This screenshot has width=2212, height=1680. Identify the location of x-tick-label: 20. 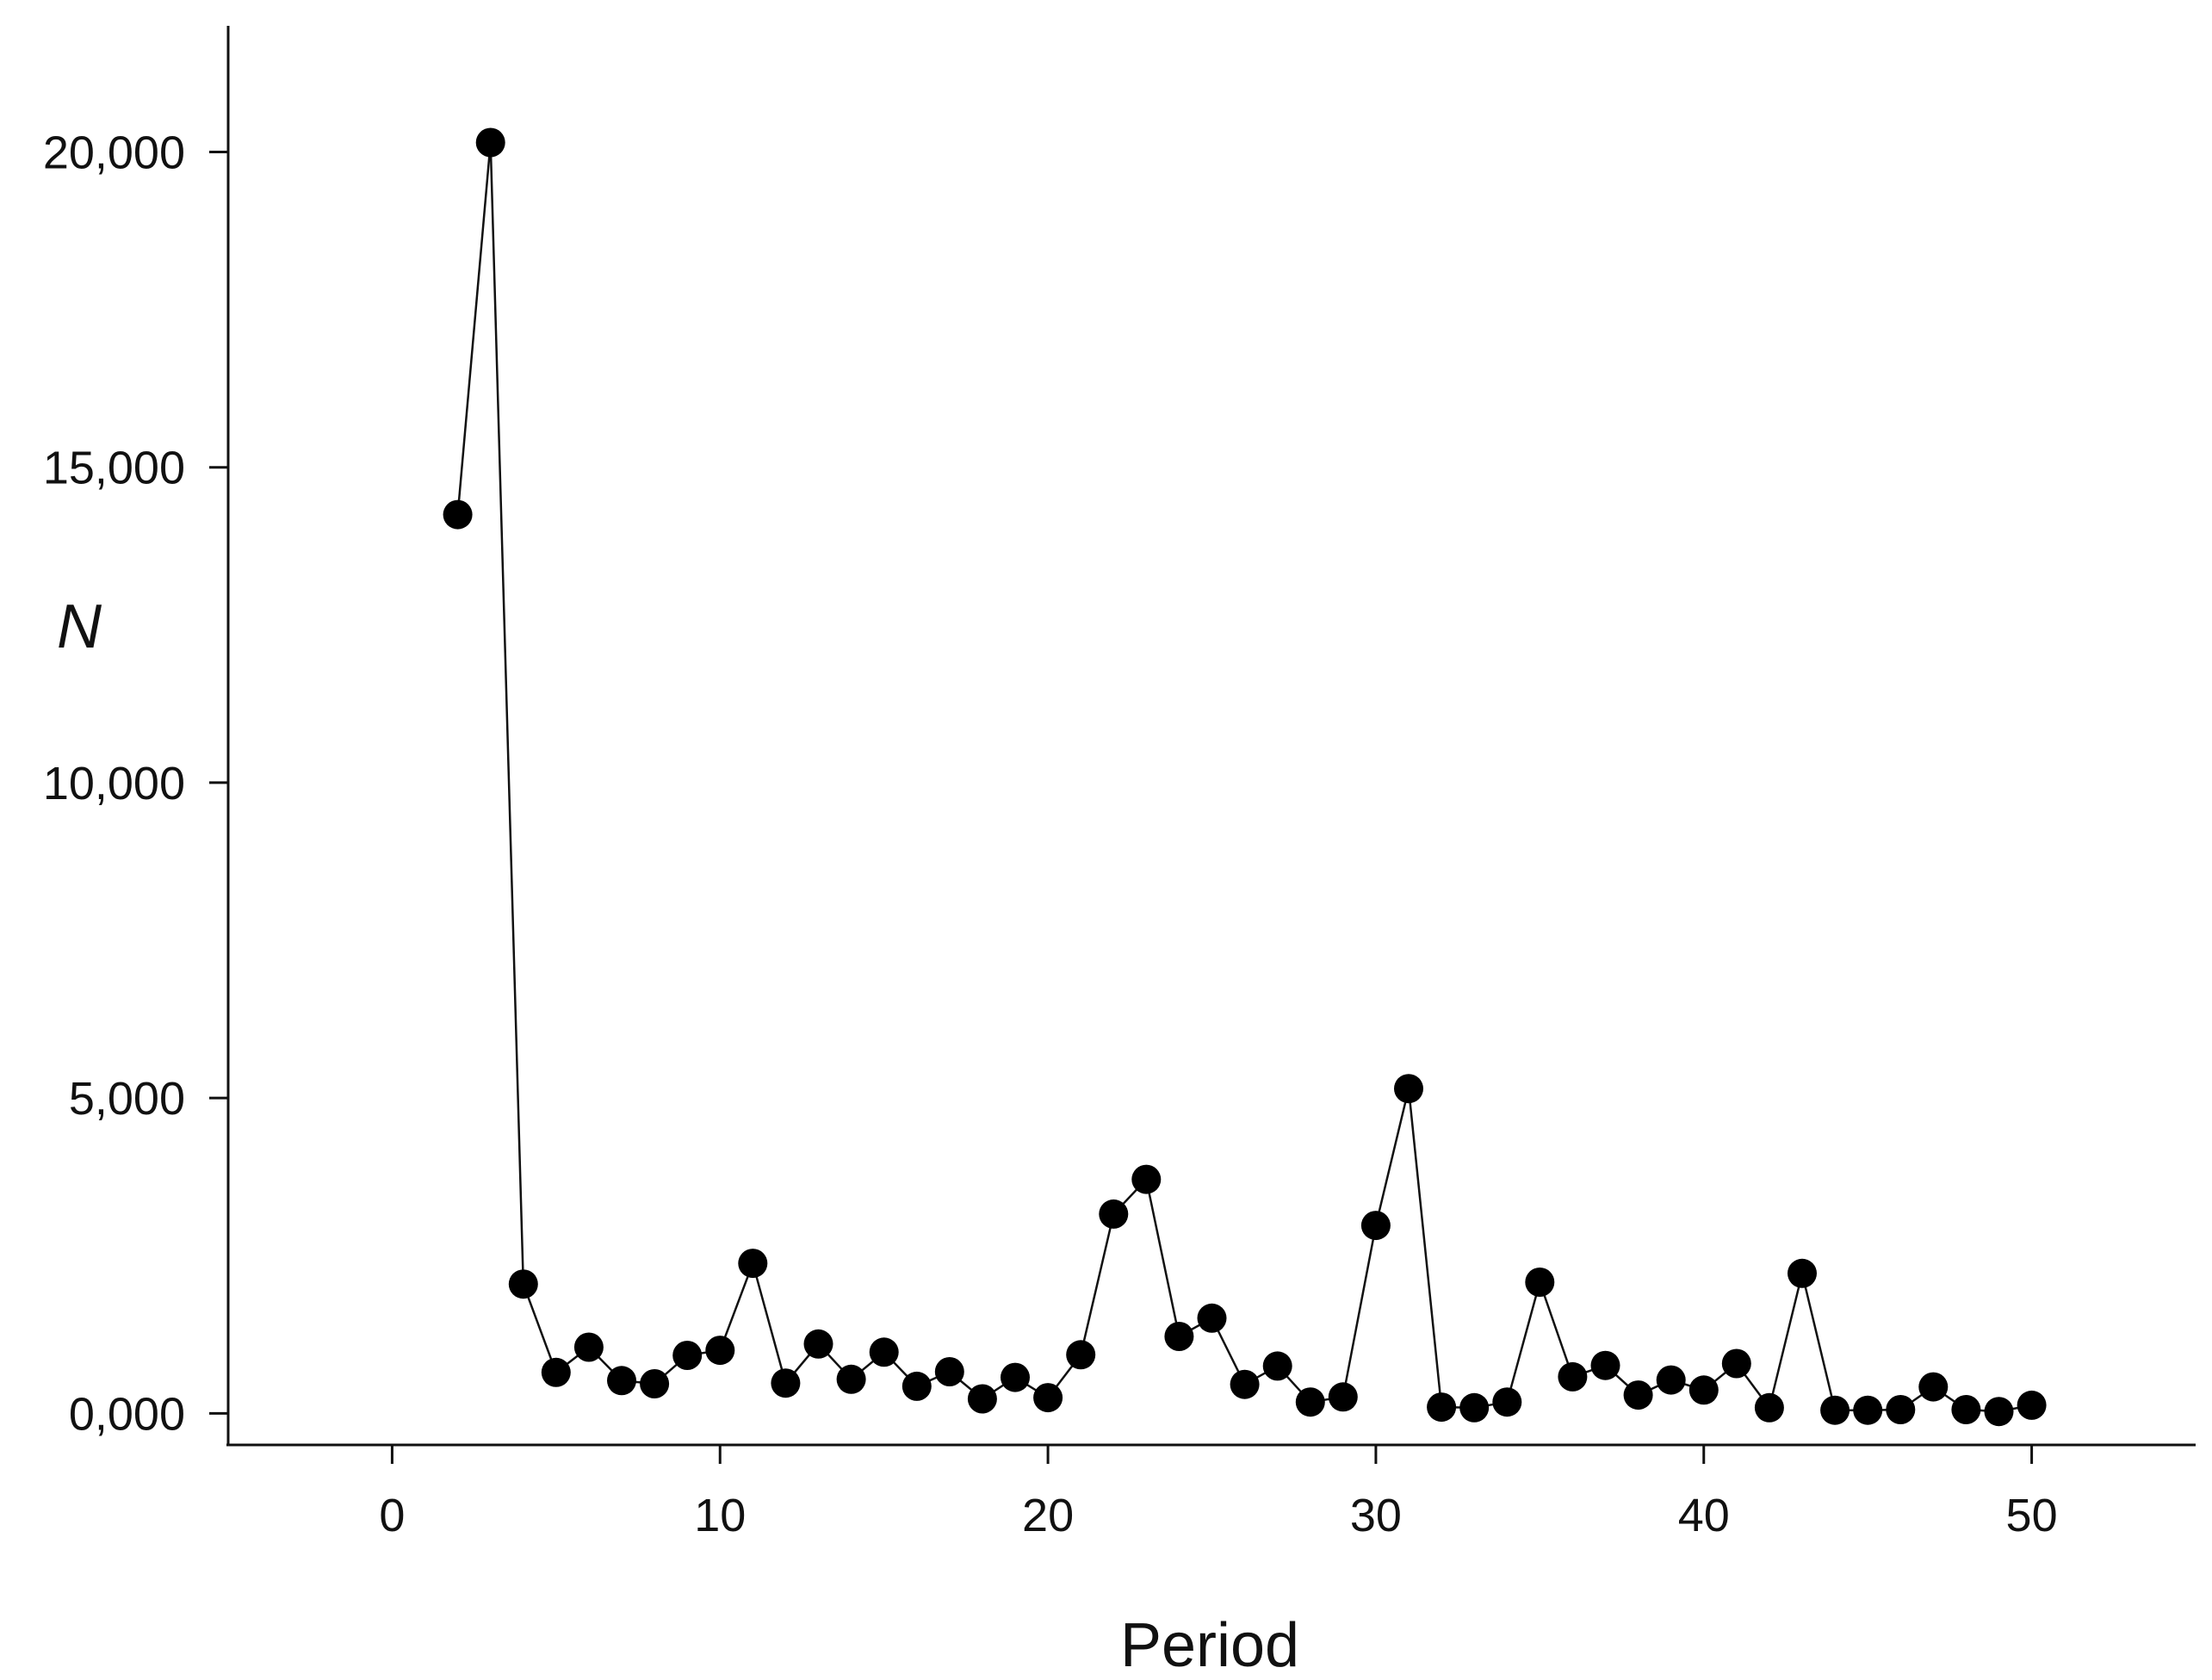
(1048, 1516).